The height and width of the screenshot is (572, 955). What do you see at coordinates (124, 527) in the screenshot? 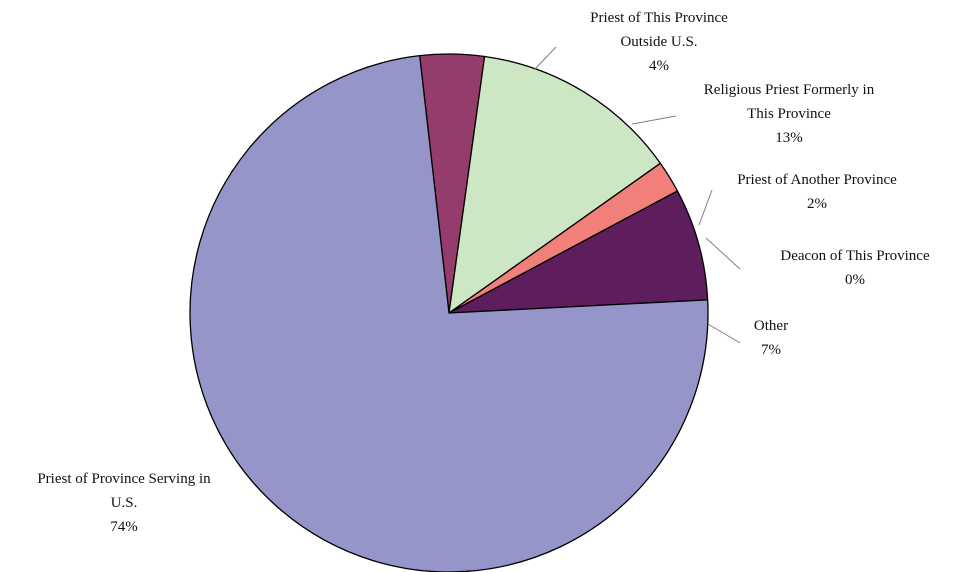
I see `slice-percent-label: 74%` at bounding box center [124, 527].